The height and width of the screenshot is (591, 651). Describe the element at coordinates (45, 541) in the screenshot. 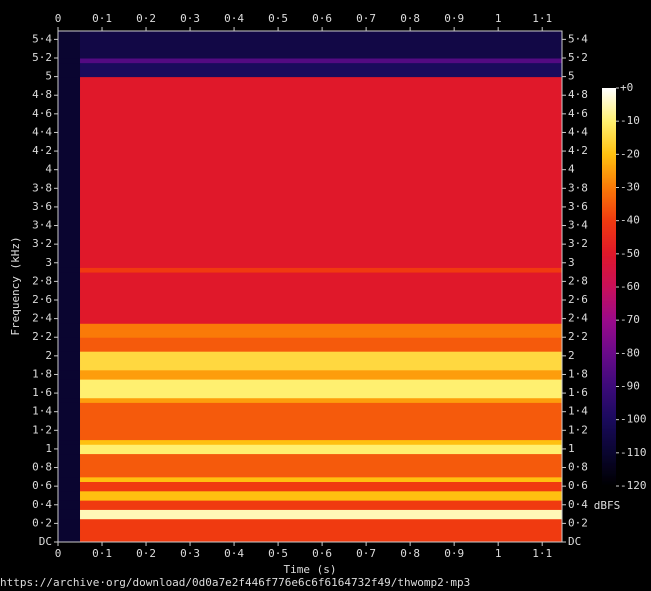

I see `y-tick-label: DC` at that location.